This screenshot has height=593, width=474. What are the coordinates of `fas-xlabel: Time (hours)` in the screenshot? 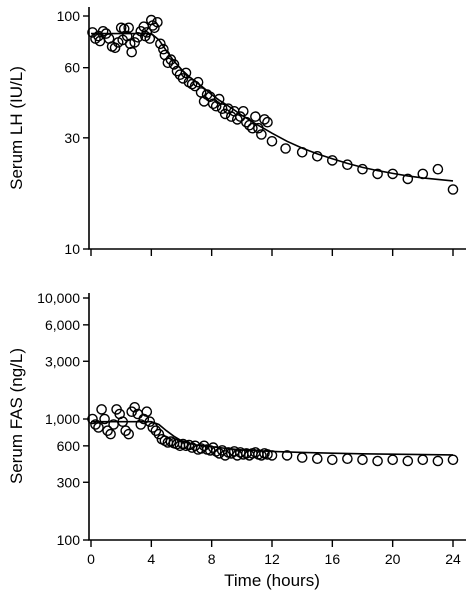 It's located at (272, 580).